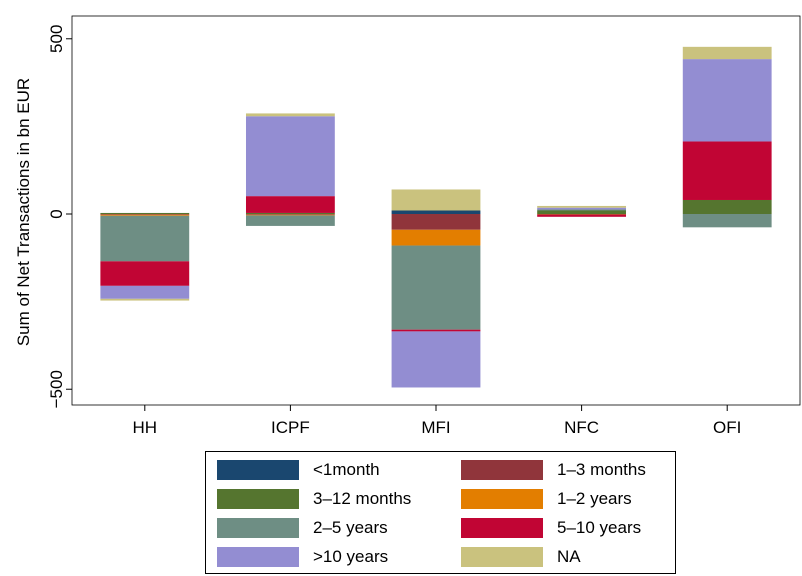  Describe the element at coordinates (569, 556) in the screenshot. I see `legend-label: NA` at that location.